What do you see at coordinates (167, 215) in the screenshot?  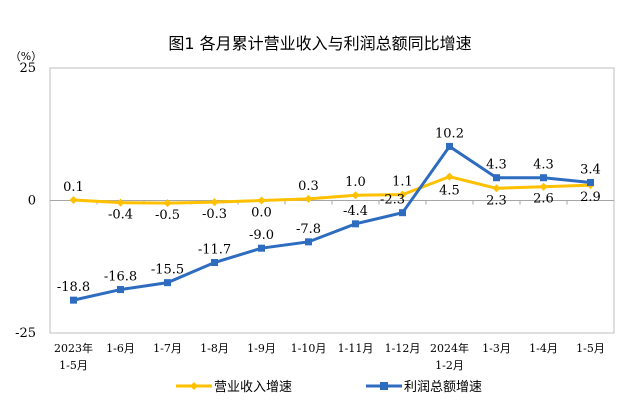 I see `data-label: -0.5` at bounding box center [167, 215].